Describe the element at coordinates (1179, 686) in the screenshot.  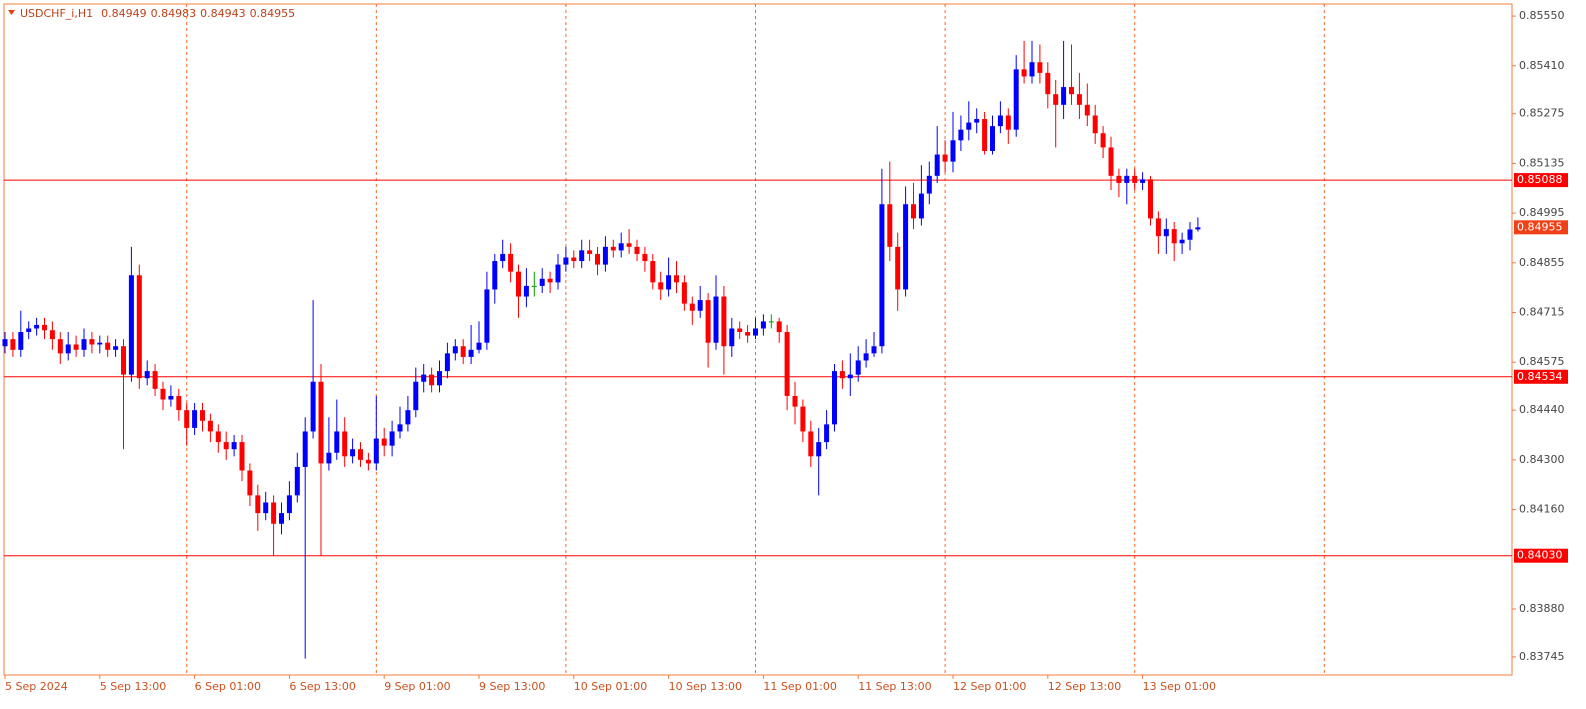
I see `x-tick-label: 13 Sep 01:00` at that location.